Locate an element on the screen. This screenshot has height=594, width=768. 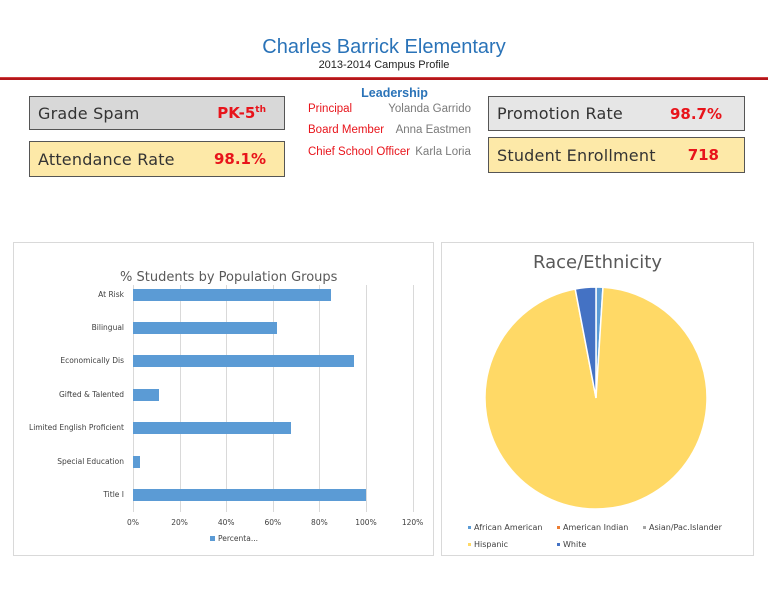
leader-role: Chief School Officer is located at coordinates (359, 152).